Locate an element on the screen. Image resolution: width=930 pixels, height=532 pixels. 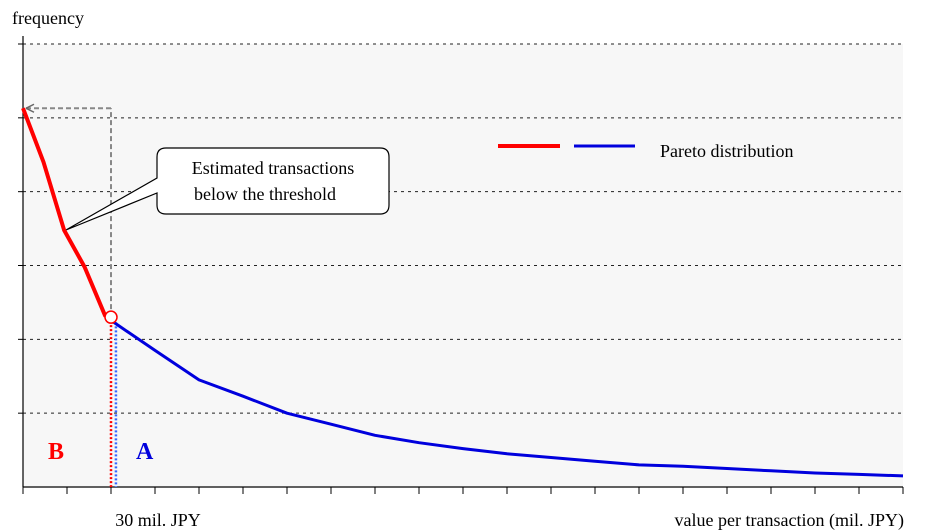
x-ticks is located at coordinates (463, 490).